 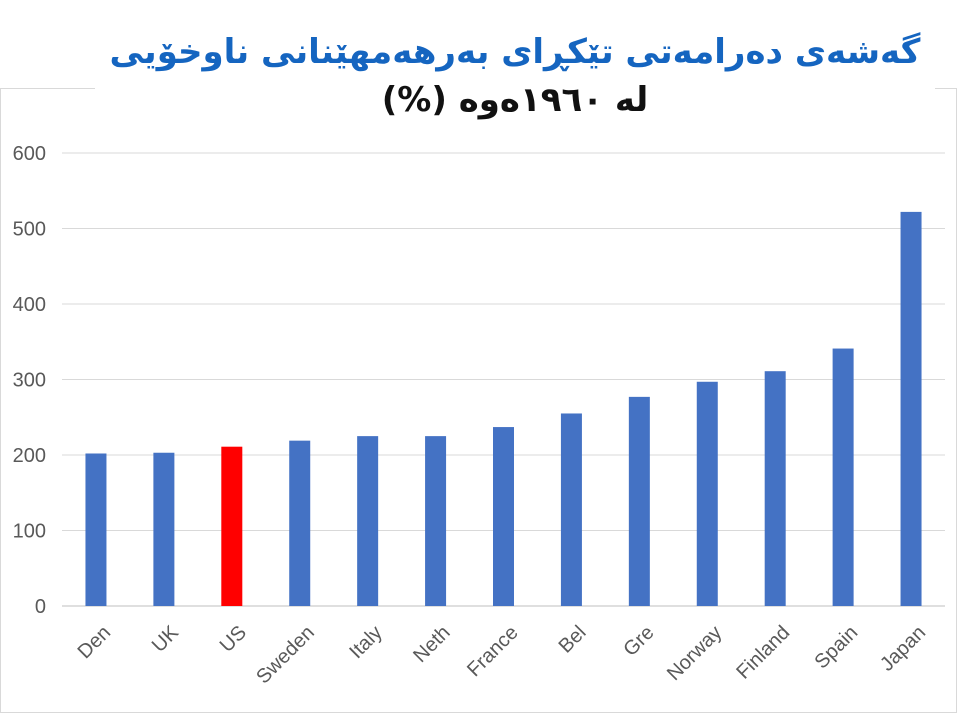 What do you see at coordinates (503, 516) in the screenshot?
I see `bar-france` at bounding box center [503, 516].